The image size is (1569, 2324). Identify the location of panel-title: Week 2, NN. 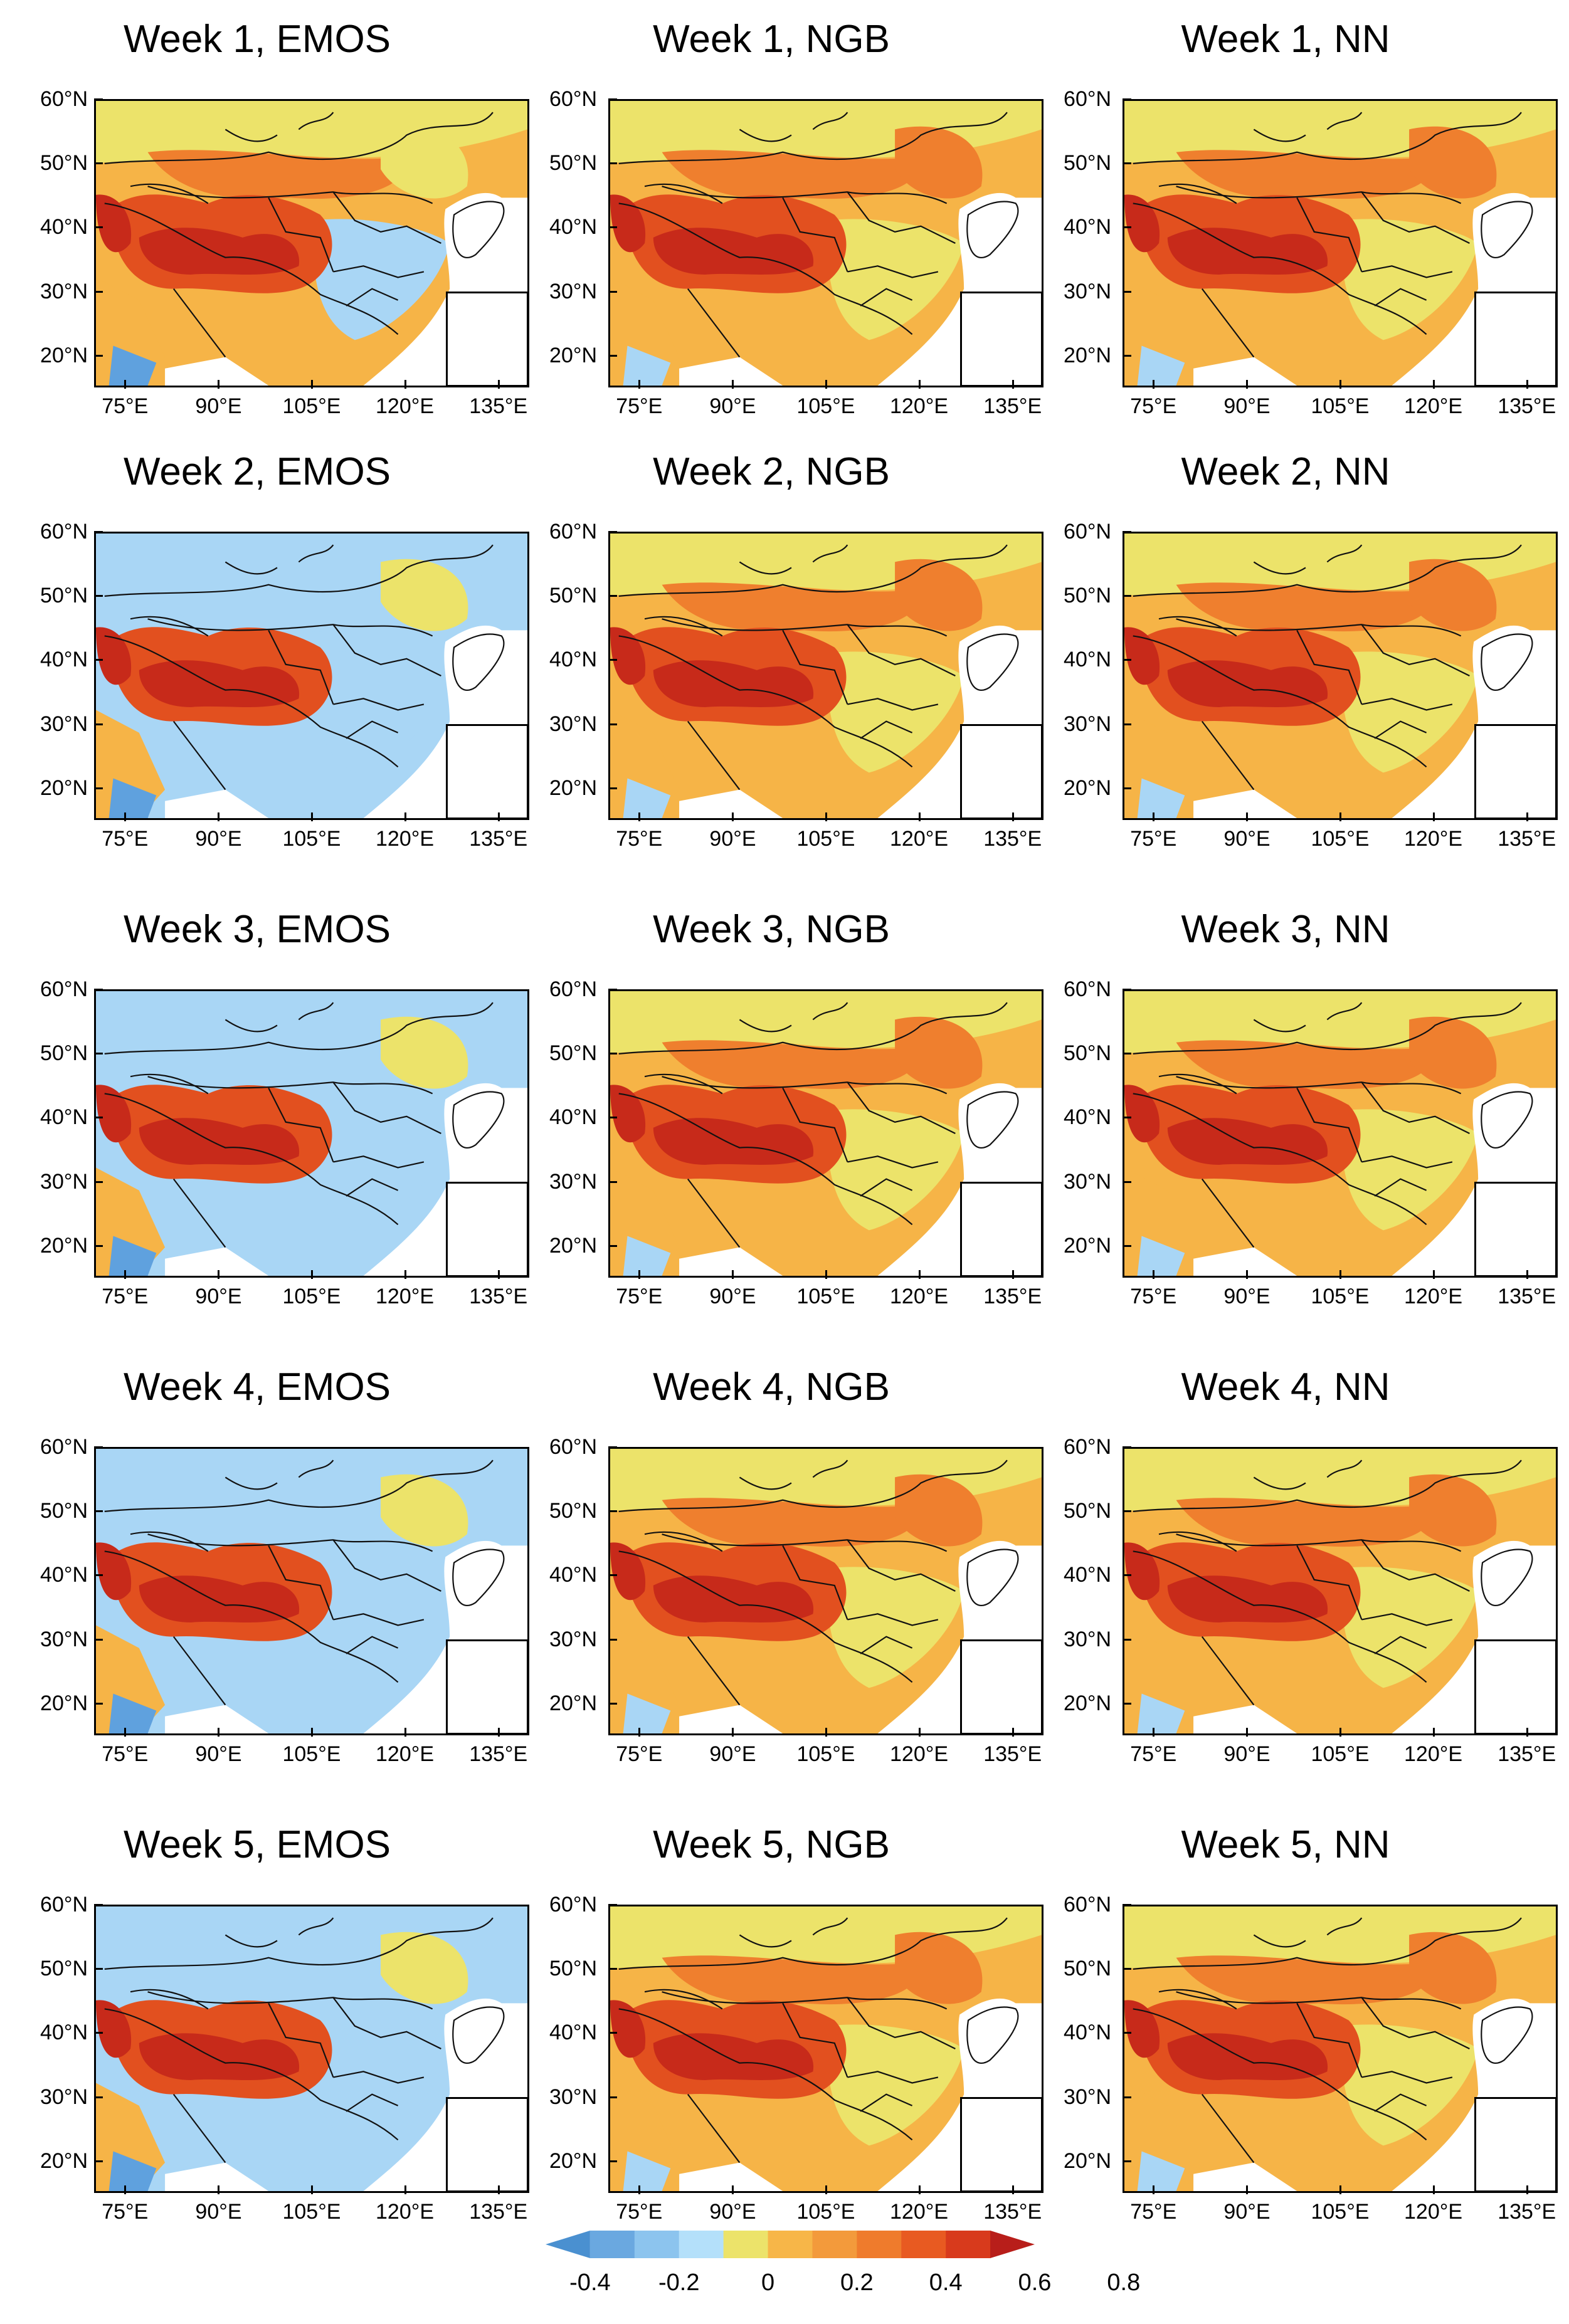
(1285, 471).